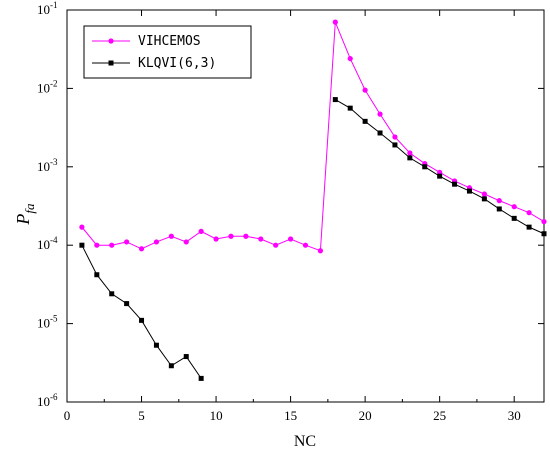 This screenshot has width=550, height=455. Describe the element at coordinates (54, 319) in the screenshot. I see `y-tick-label-exponent: -5` at that location.